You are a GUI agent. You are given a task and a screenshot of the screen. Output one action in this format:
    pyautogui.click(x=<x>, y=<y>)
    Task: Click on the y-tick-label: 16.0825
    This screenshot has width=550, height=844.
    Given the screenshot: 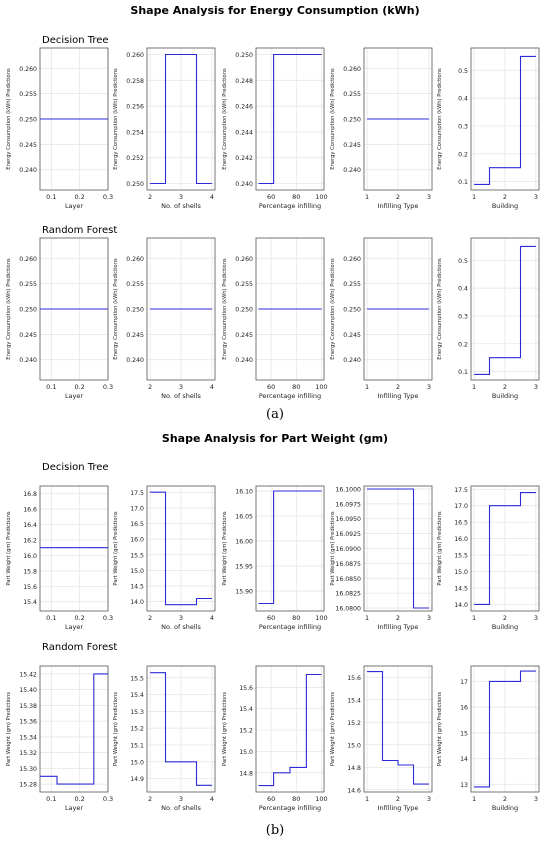 What is the action you would take?
    pyautogui.click(x=348, y=594)
    